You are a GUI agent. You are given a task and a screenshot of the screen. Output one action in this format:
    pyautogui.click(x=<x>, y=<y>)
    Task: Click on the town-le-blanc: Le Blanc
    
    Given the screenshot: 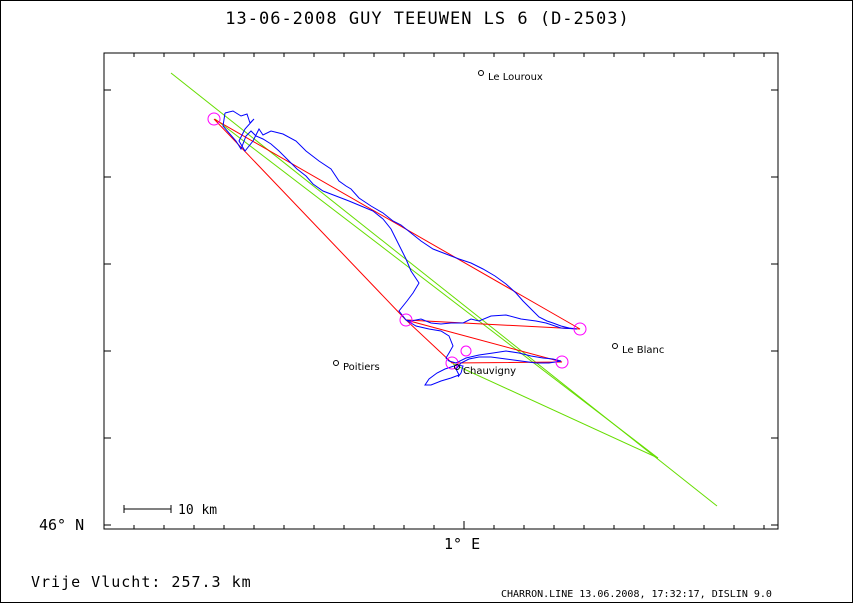 What is the action you would take?
    pyautogui.click(x=638, y=349)
    